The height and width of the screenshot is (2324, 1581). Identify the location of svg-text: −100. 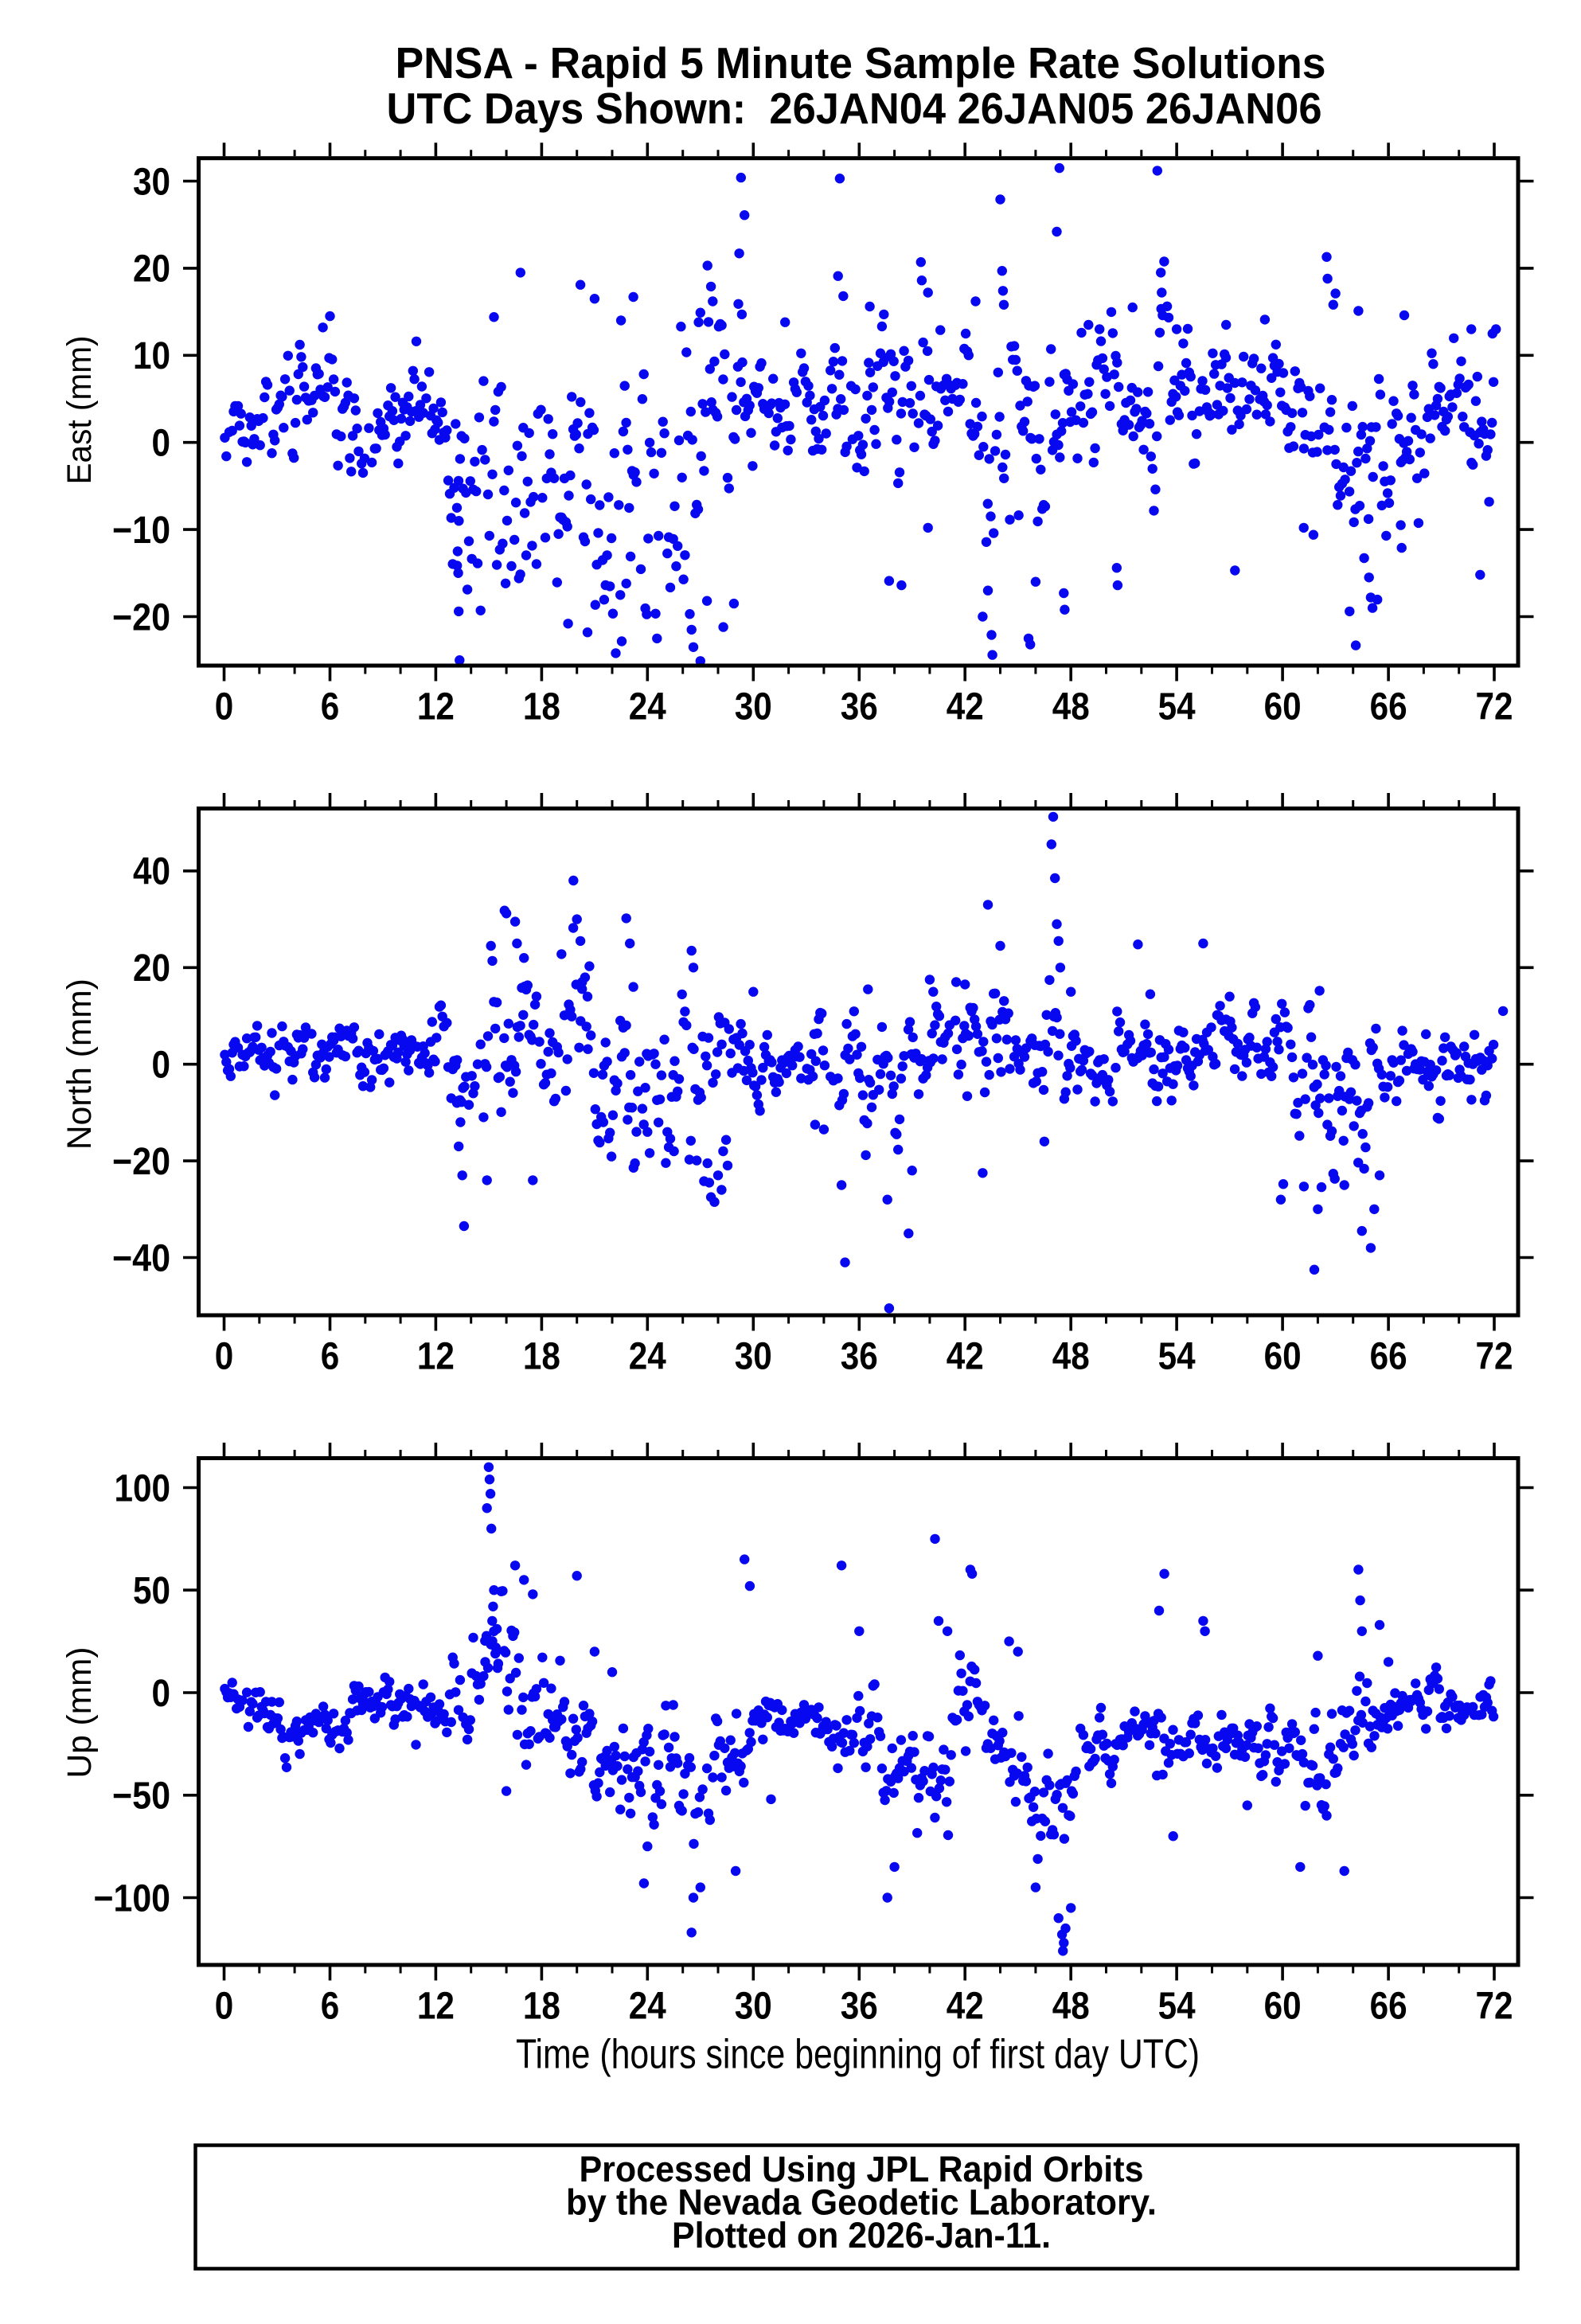
(132, 1899).